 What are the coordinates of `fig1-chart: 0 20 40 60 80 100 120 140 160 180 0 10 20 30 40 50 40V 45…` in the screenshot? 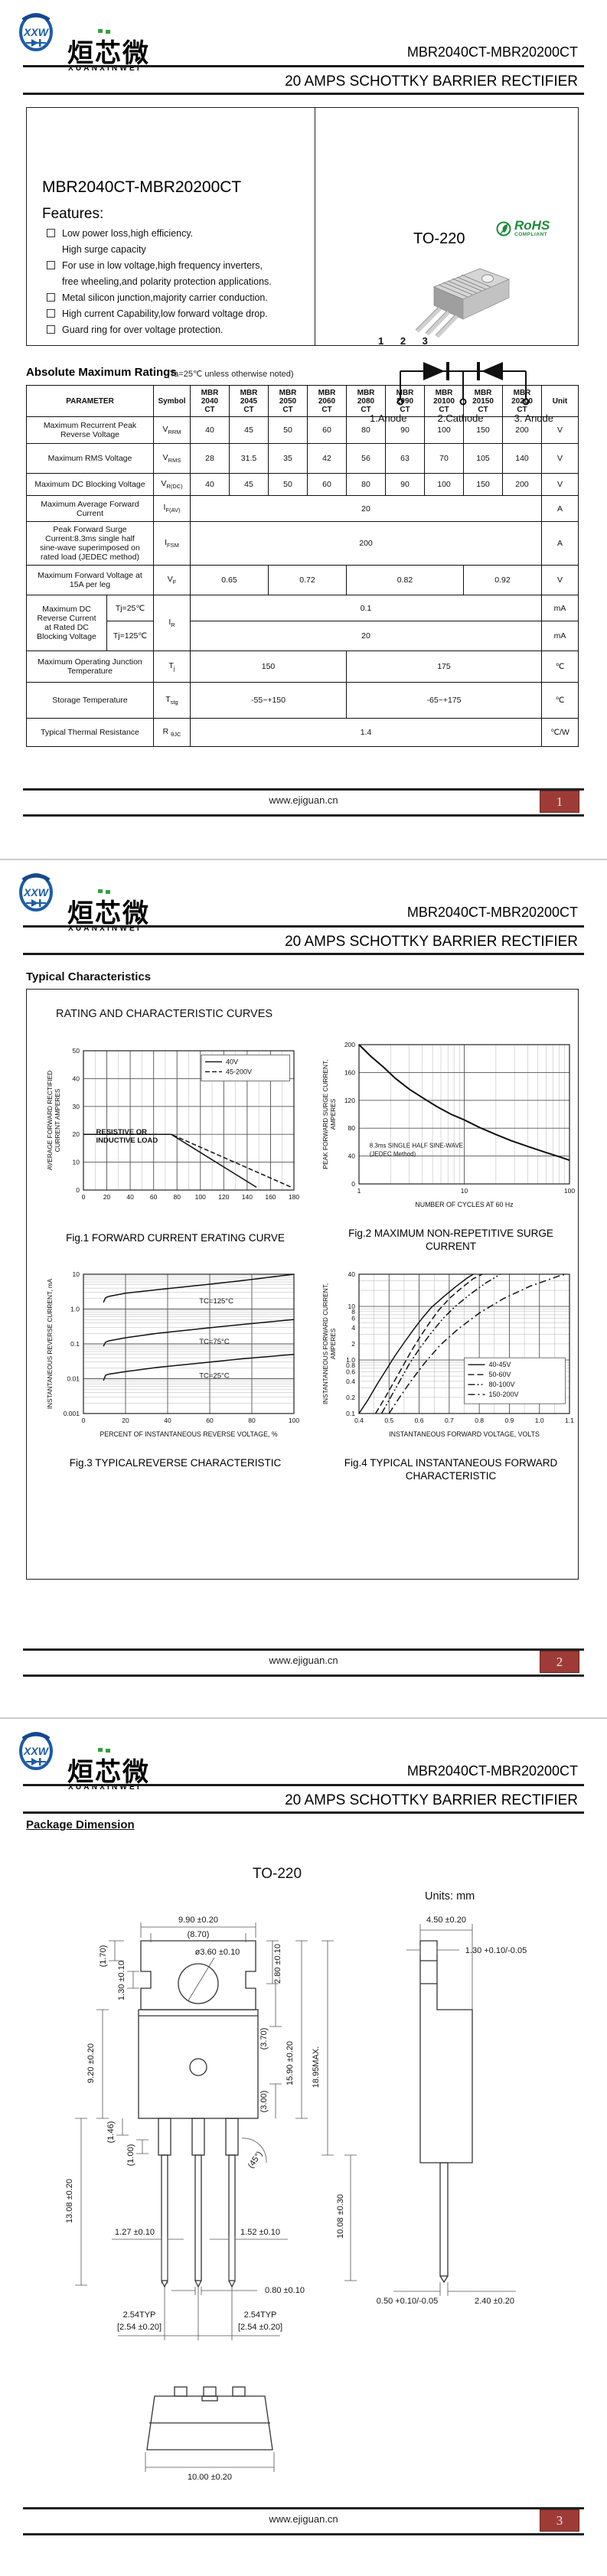 It's located at (175, 1127).